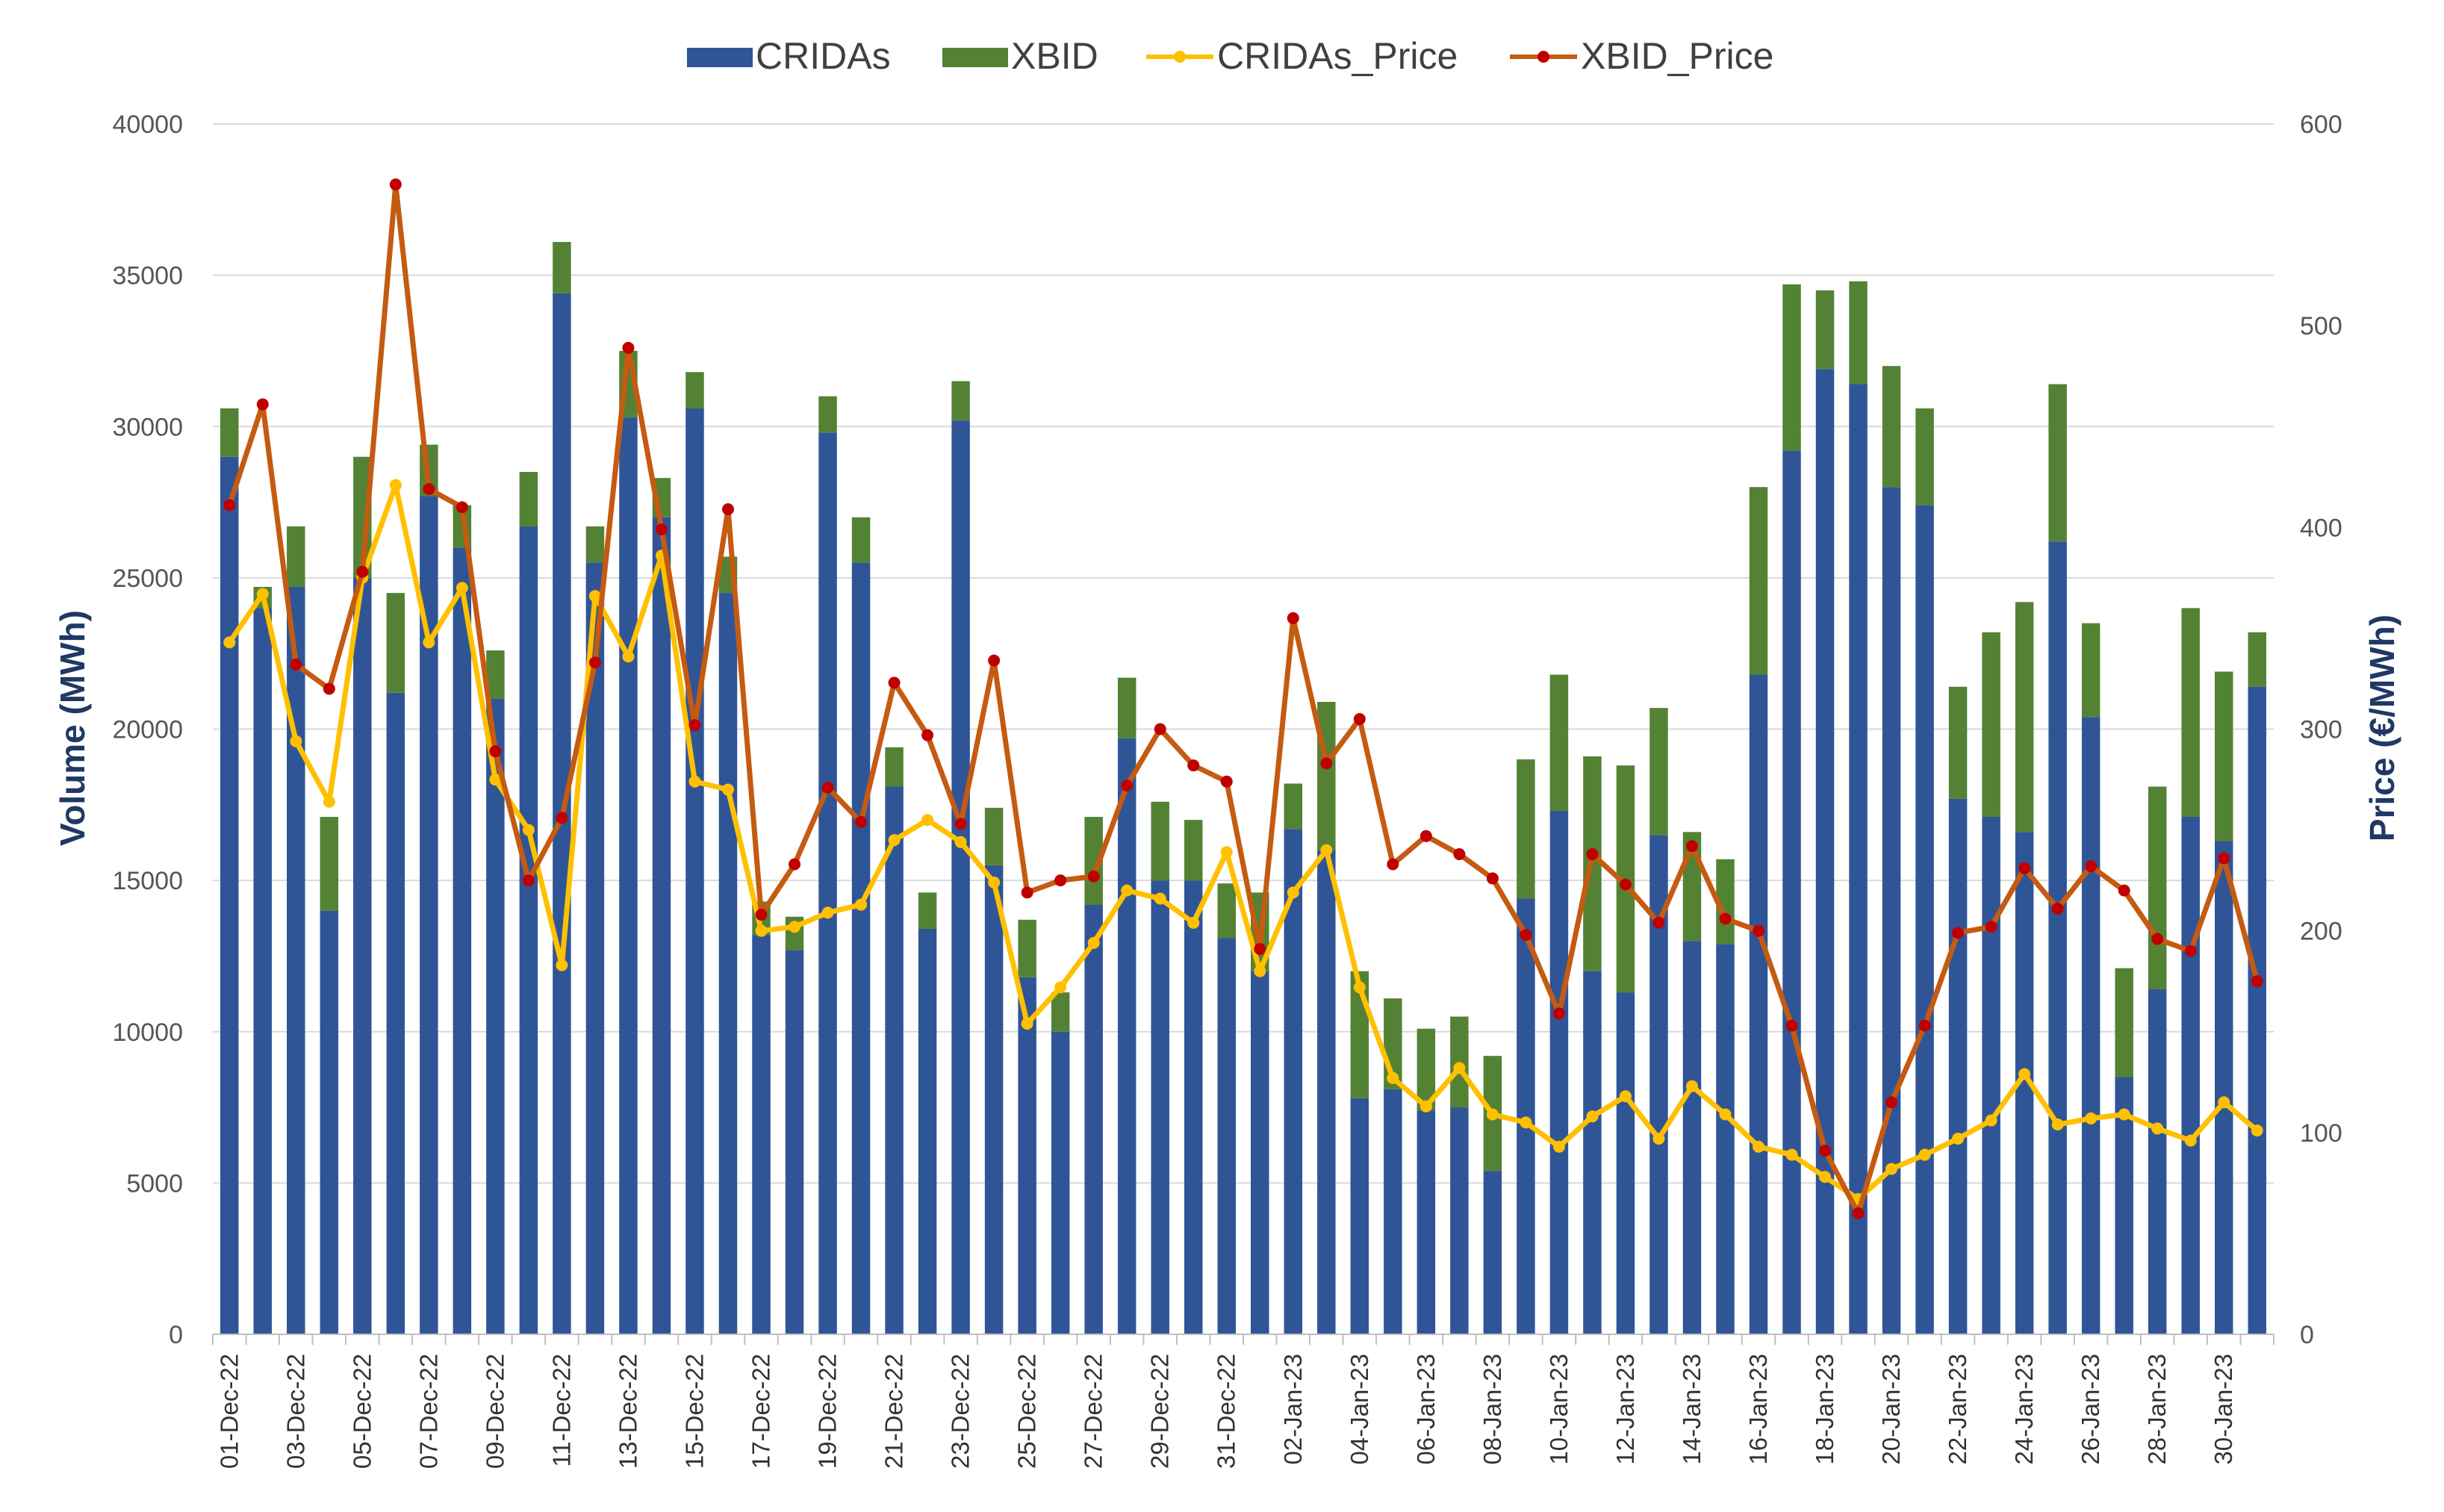 The height and width of the screenshot is (1512, 2444). I want to click on legend-label-cridas: CRIDAs, so click(824, 56).